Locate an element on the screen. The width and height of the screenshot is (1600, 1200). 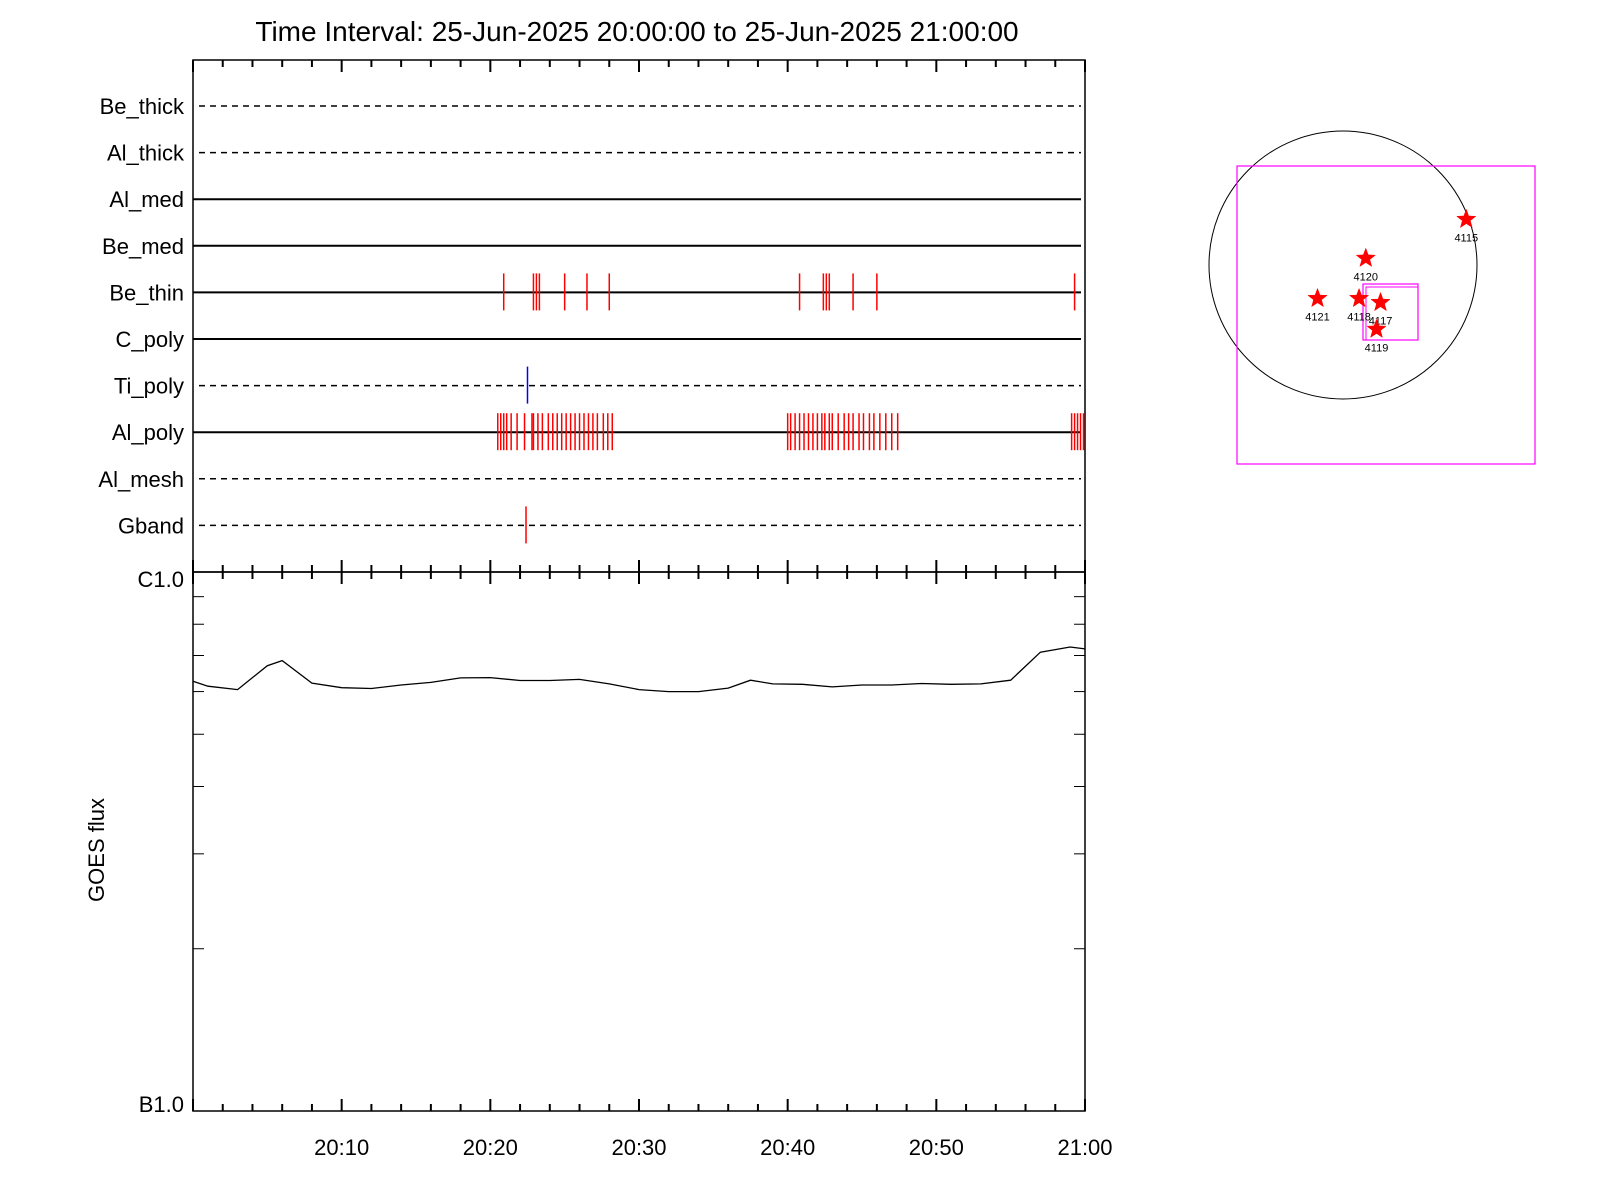
y-tick-label: C1.0 is located at coordinates (161, 579).